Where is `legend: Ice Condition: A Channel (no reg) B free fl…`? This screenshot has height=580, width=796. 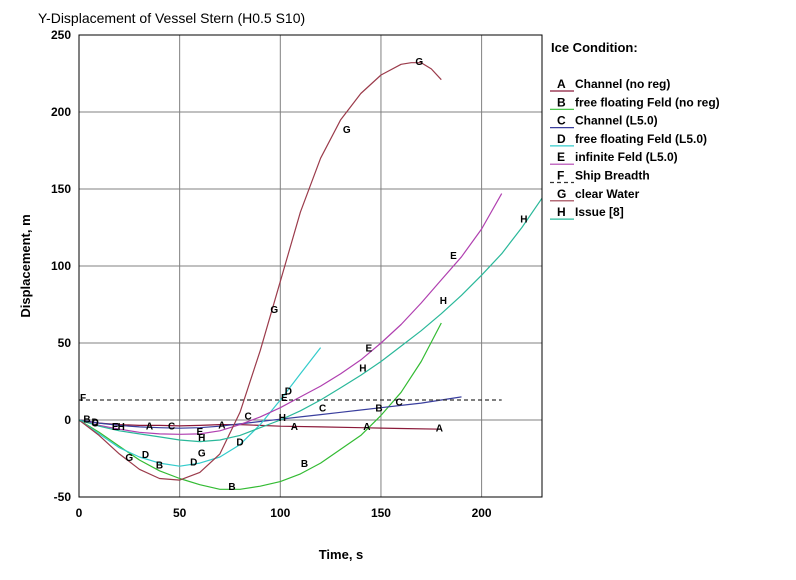
legend: Ice Condition: A Channel (no reg) B free fl… is located at coordinates (635, 130).